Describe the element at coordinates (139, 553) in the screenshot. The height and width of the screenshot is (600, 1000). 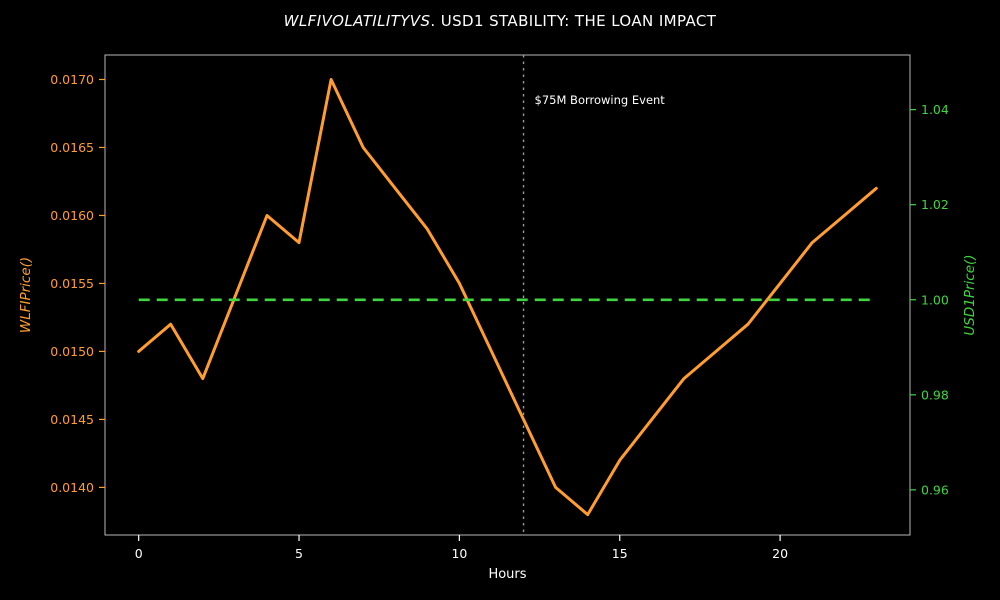
I see `x-tick-label: 0` at that location.